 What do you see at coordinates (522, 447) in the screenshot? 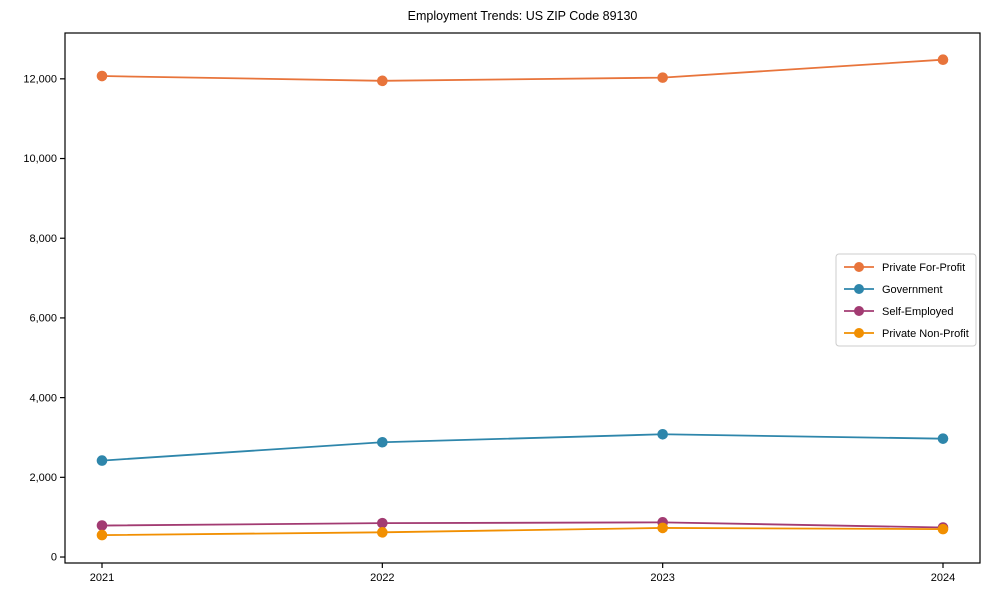
I see `series-line-government` at bounding box center [522, 447].